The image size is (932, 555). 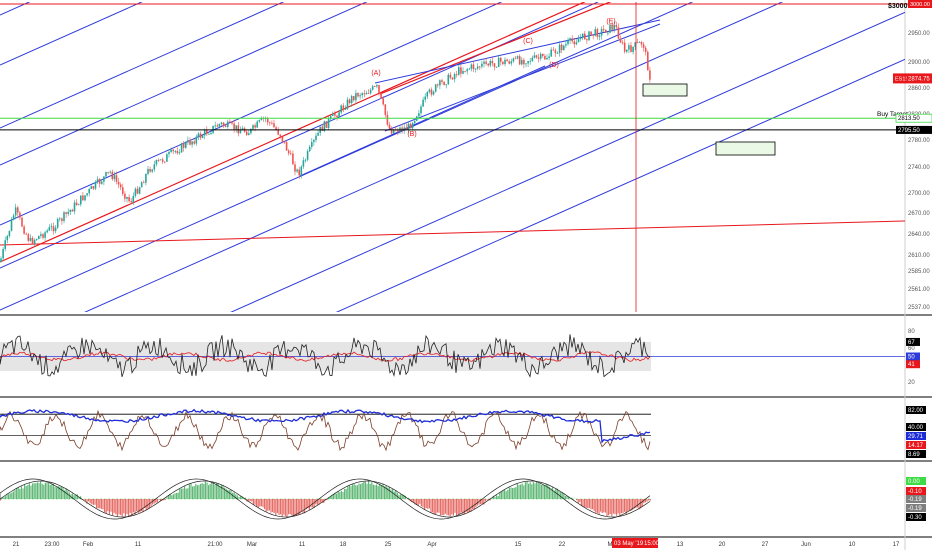 I want to click on price-tick-label: 2860.00, so click(x=919, y=89).